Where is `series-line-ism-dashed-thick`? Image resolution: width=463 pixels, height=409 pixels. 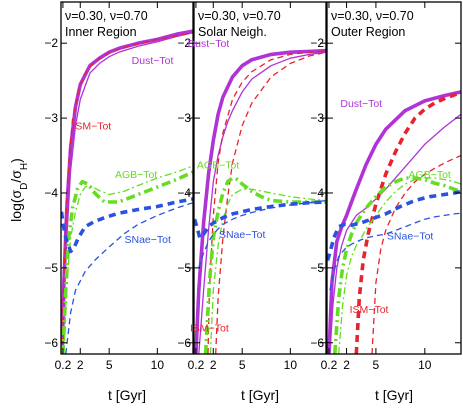 series-line-ism-dashed-thick is located at coordinates (407, 222).